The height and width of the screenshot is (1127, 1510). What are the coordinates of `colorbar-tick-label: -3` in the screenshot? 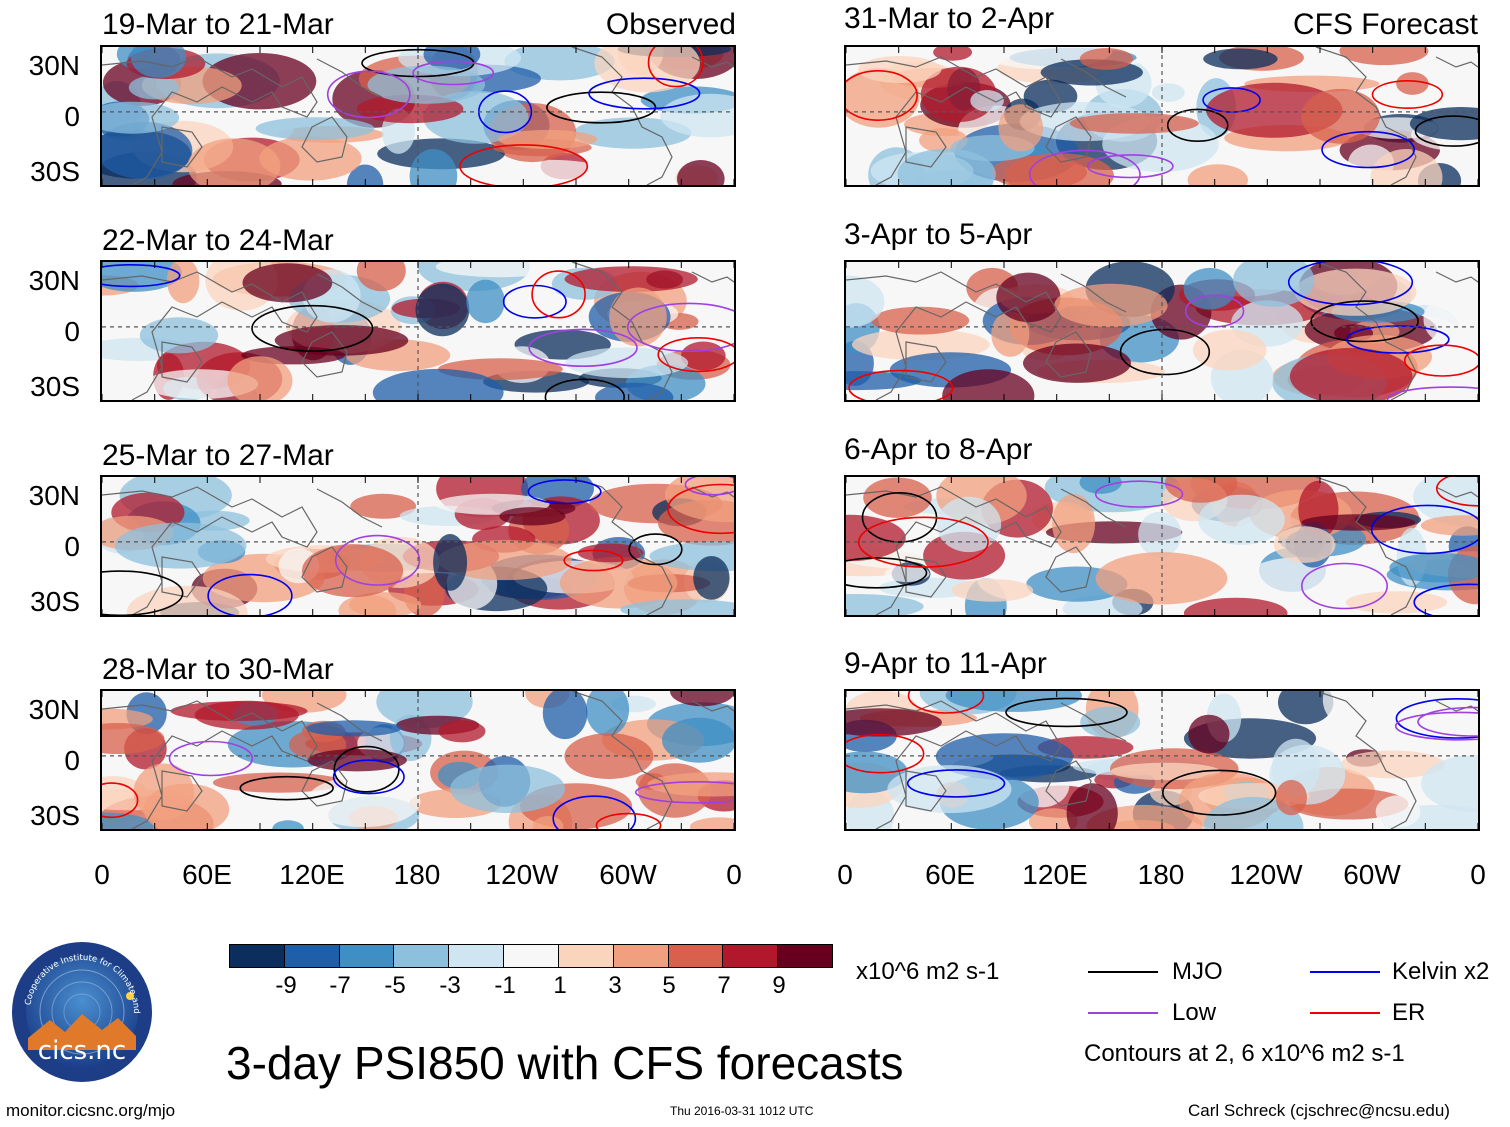 It's located at (450, 985).